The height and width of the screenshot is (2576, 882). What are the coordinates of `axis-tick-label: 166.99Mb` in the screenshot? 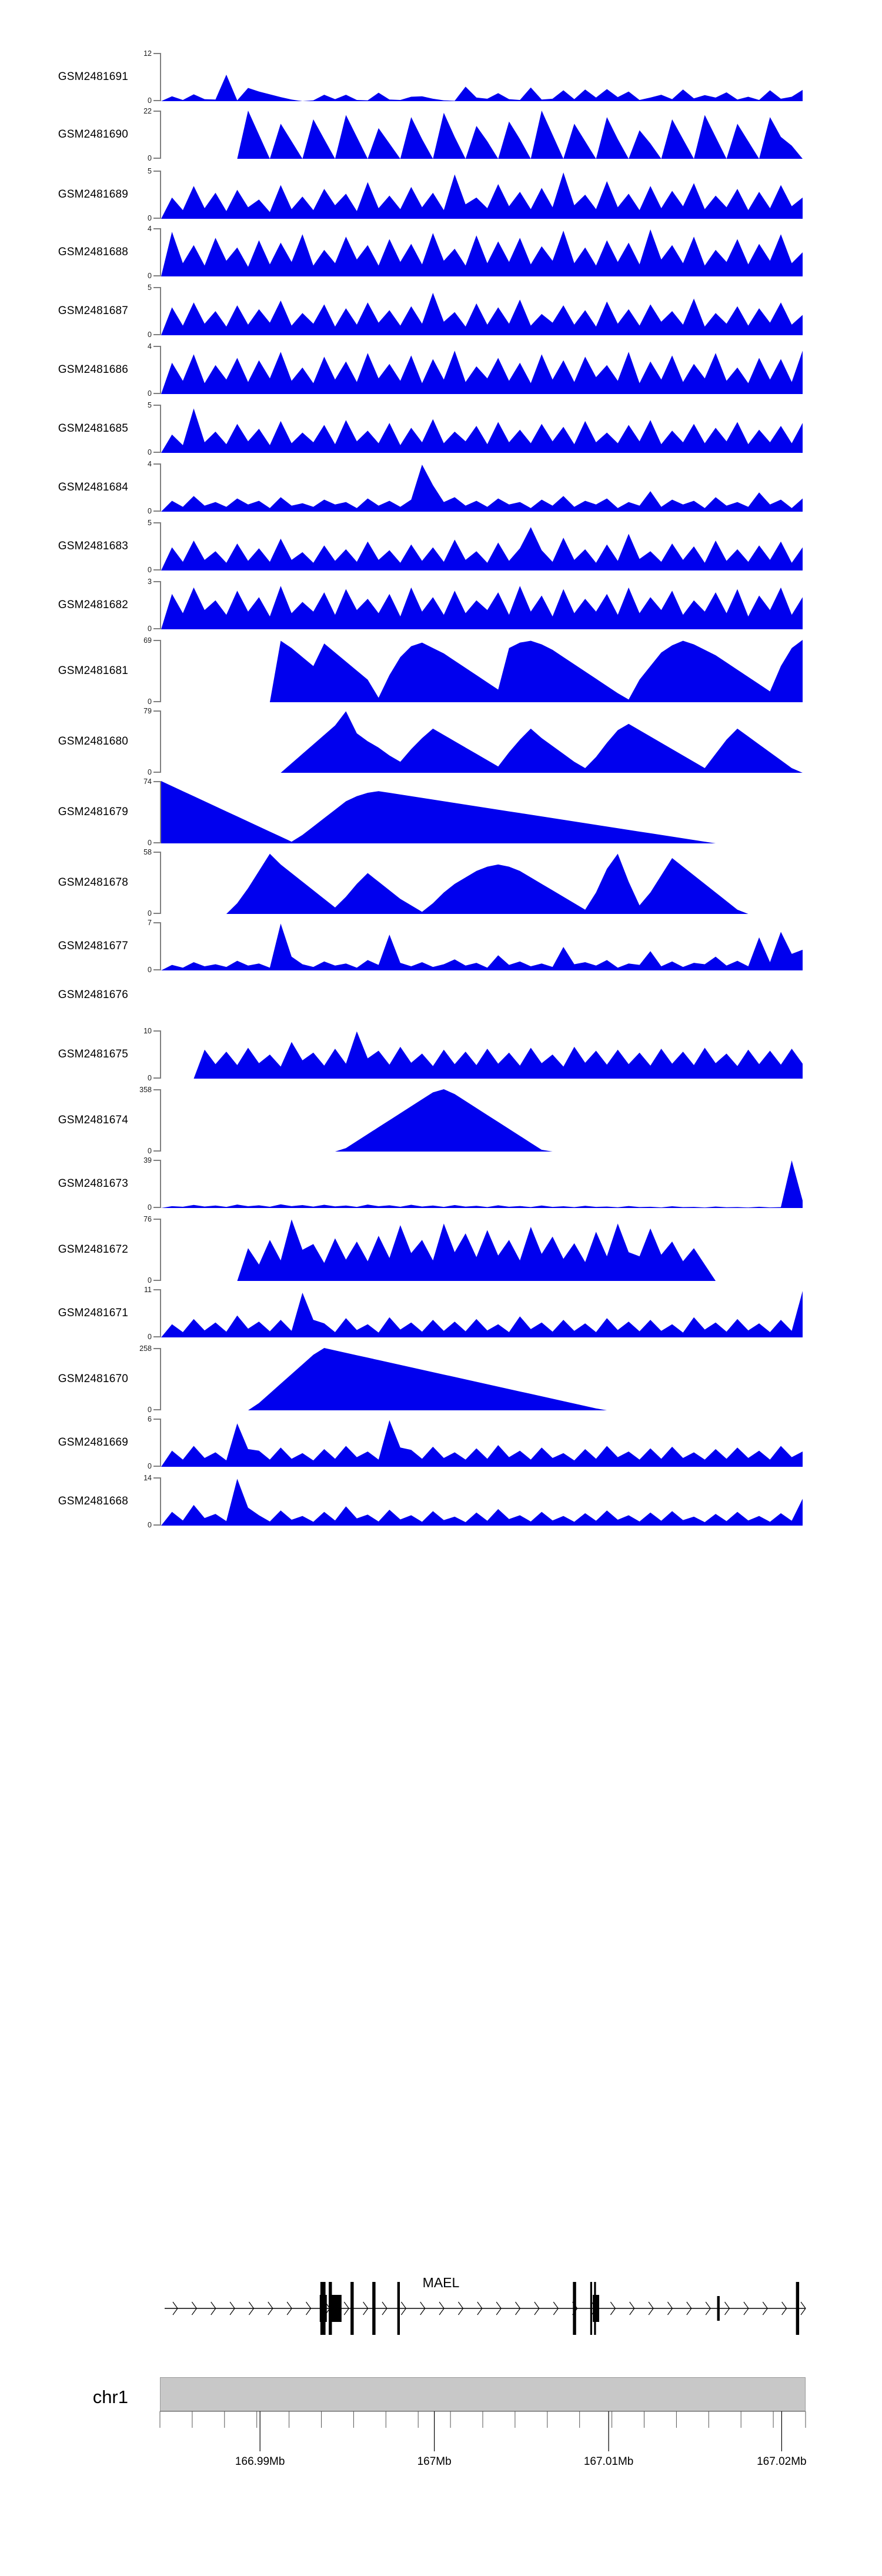 It's located at (260, 2461).